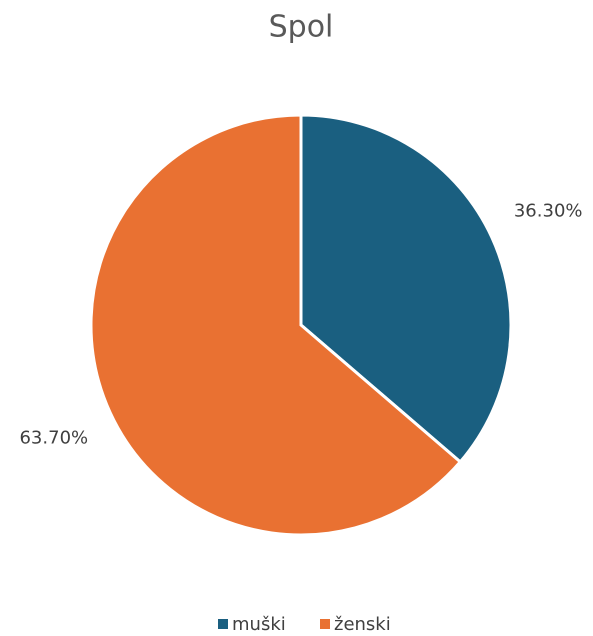 Image resolution: width=593 pixels, height=636 pixels. Describe the element at coordinates (301, 27) in the screenshot. I see `chart-title: Spol` at that location.